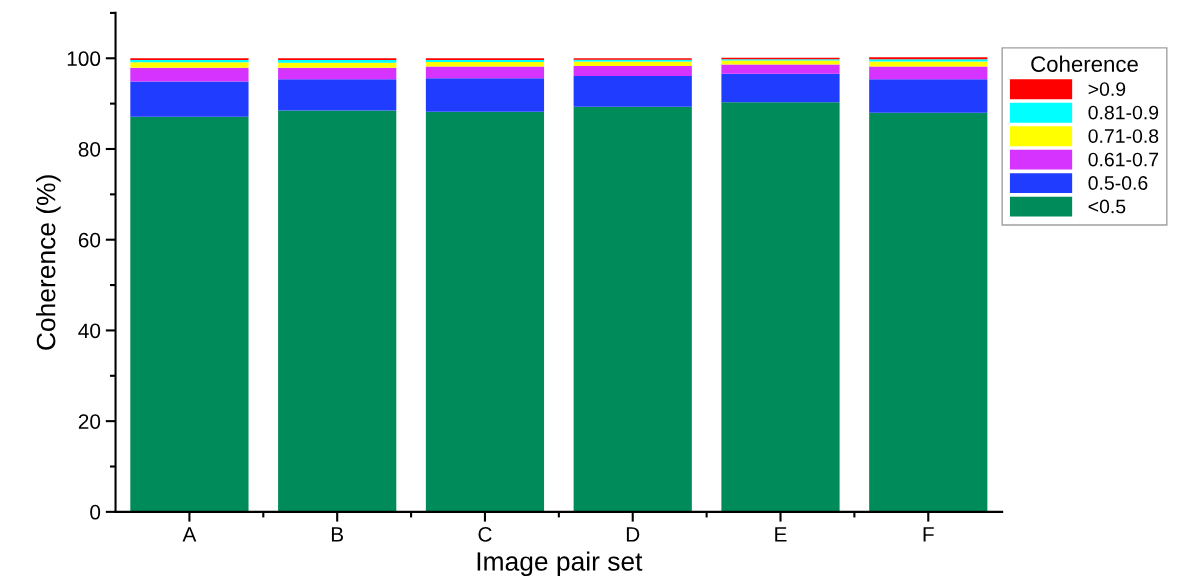 This screenshot has width=1179, height=587. Describe the element at coordinates (928, 534) in the screenshot. I see `x-tick-label: F` at that location.